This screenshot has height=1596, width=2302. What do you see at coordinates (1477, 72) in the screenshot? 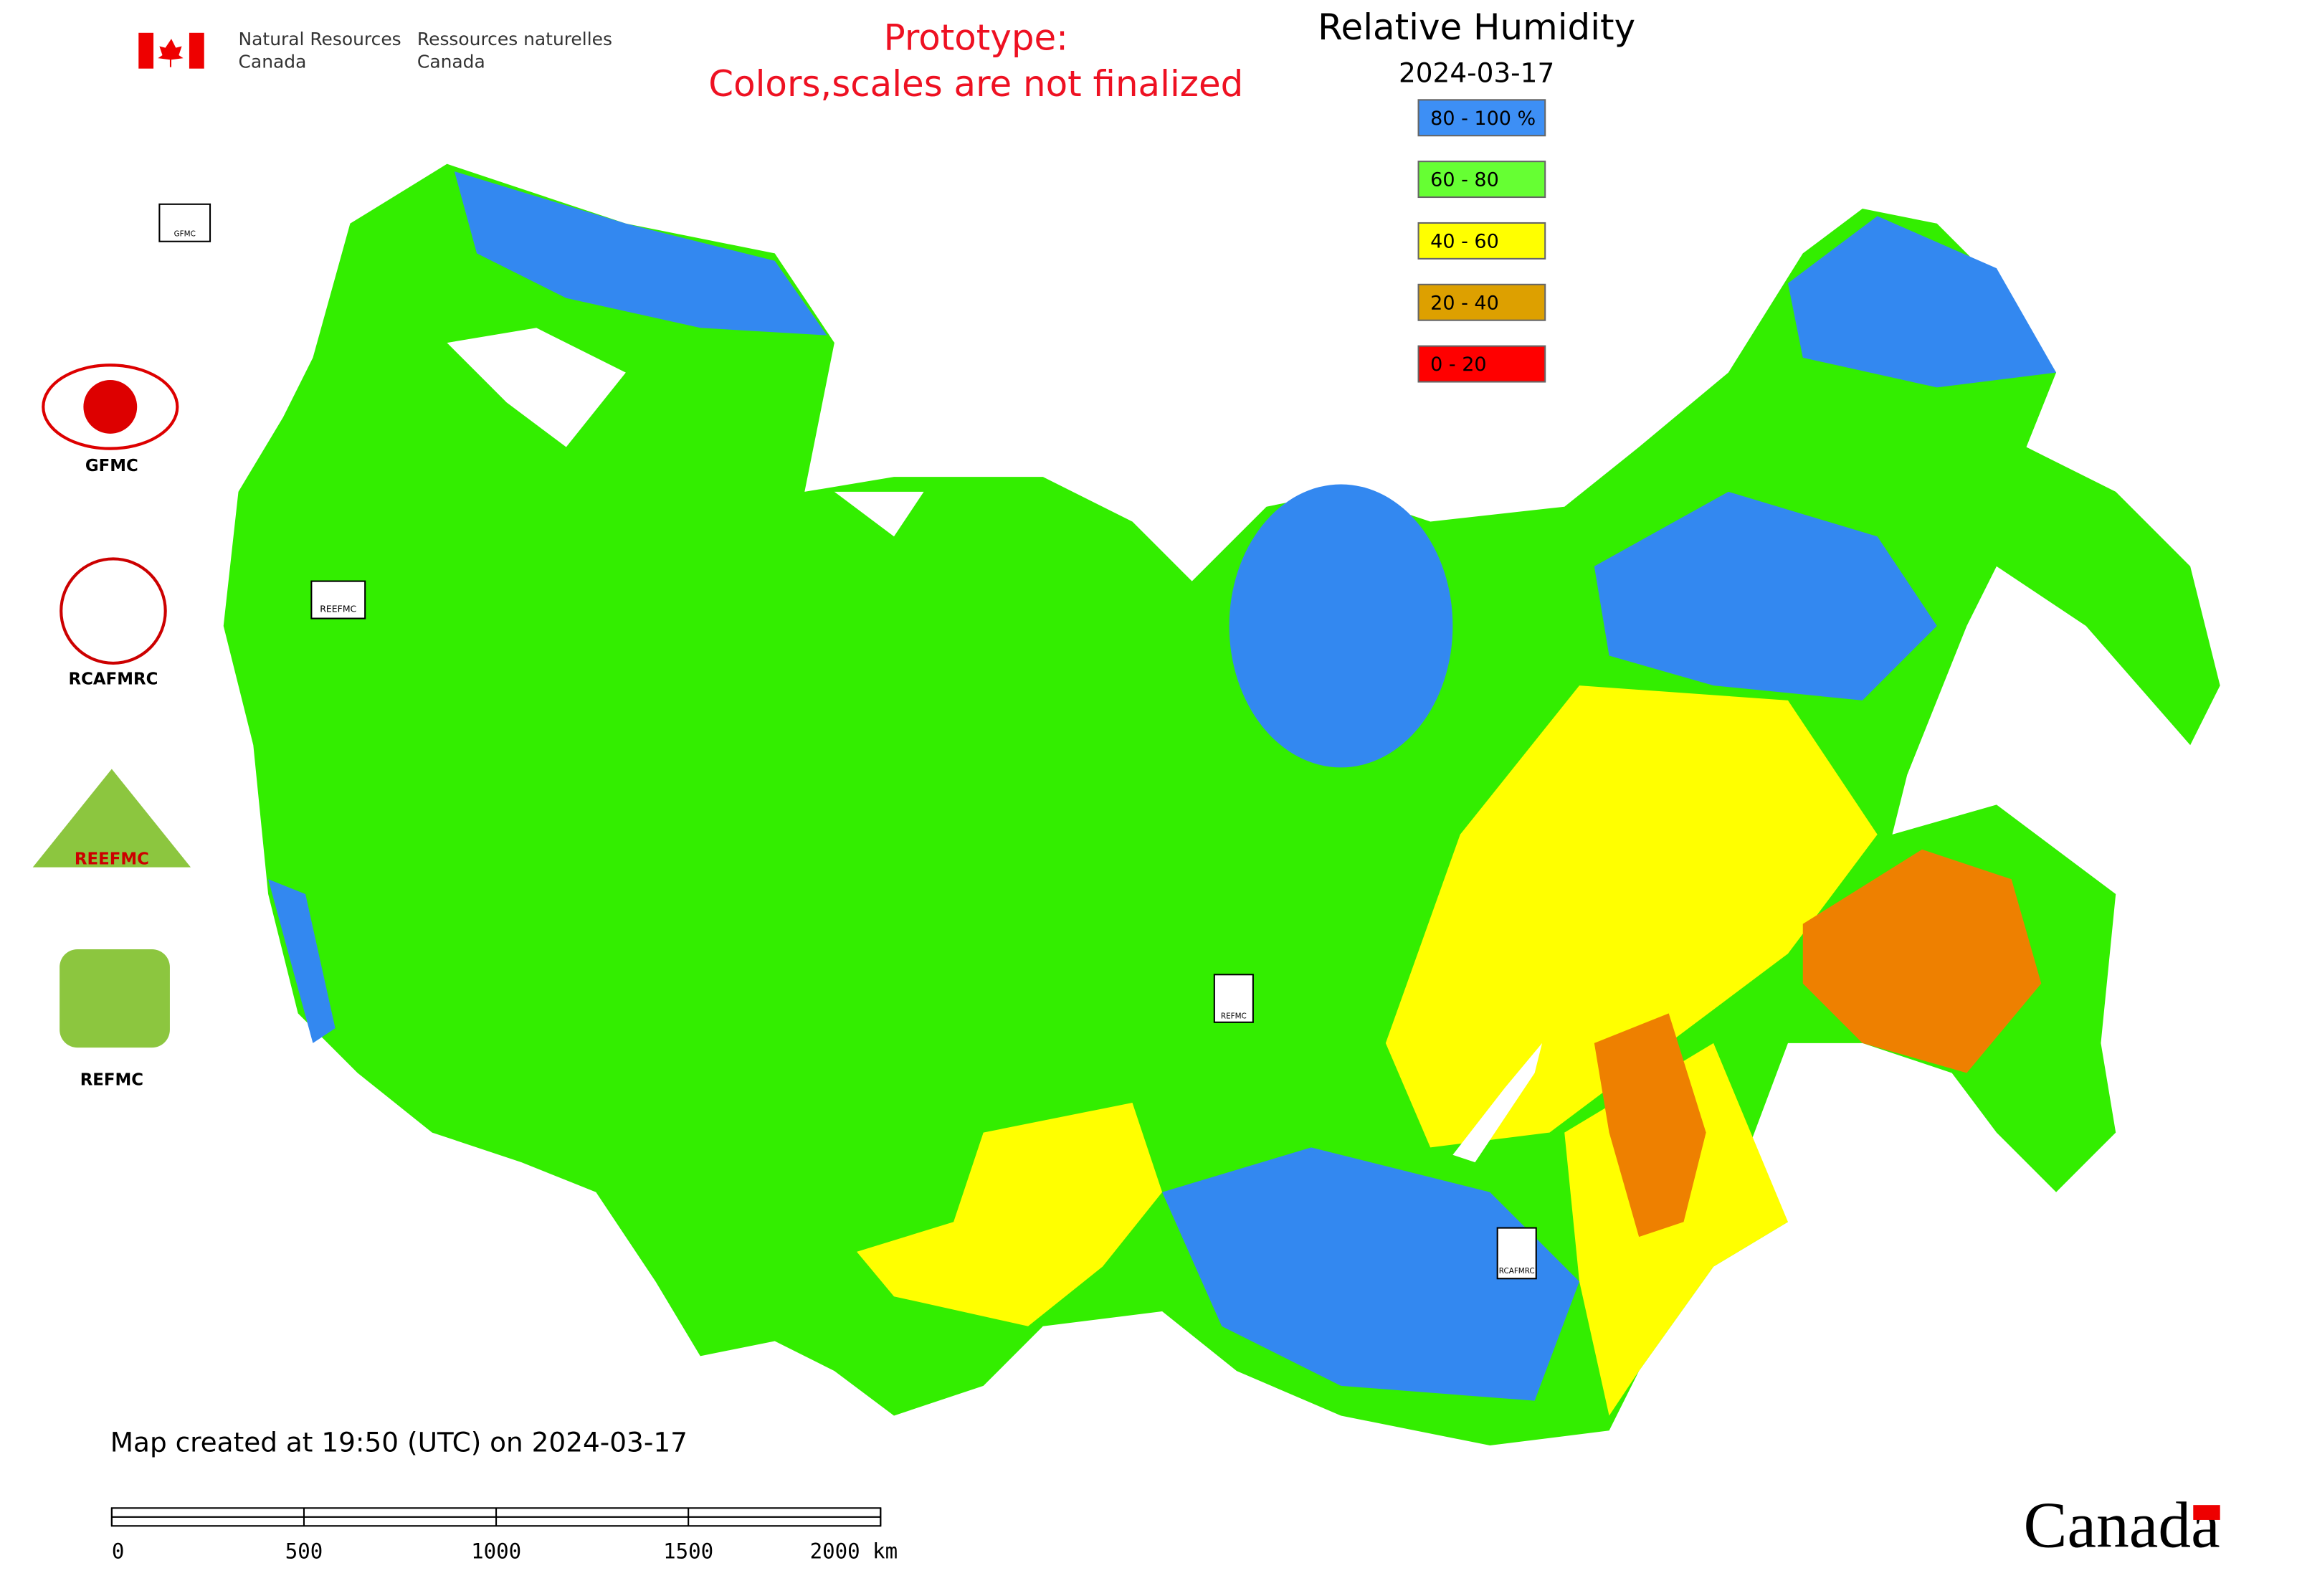
I see `map-date: 2024-03-17` at bounding box center [1477, 72].